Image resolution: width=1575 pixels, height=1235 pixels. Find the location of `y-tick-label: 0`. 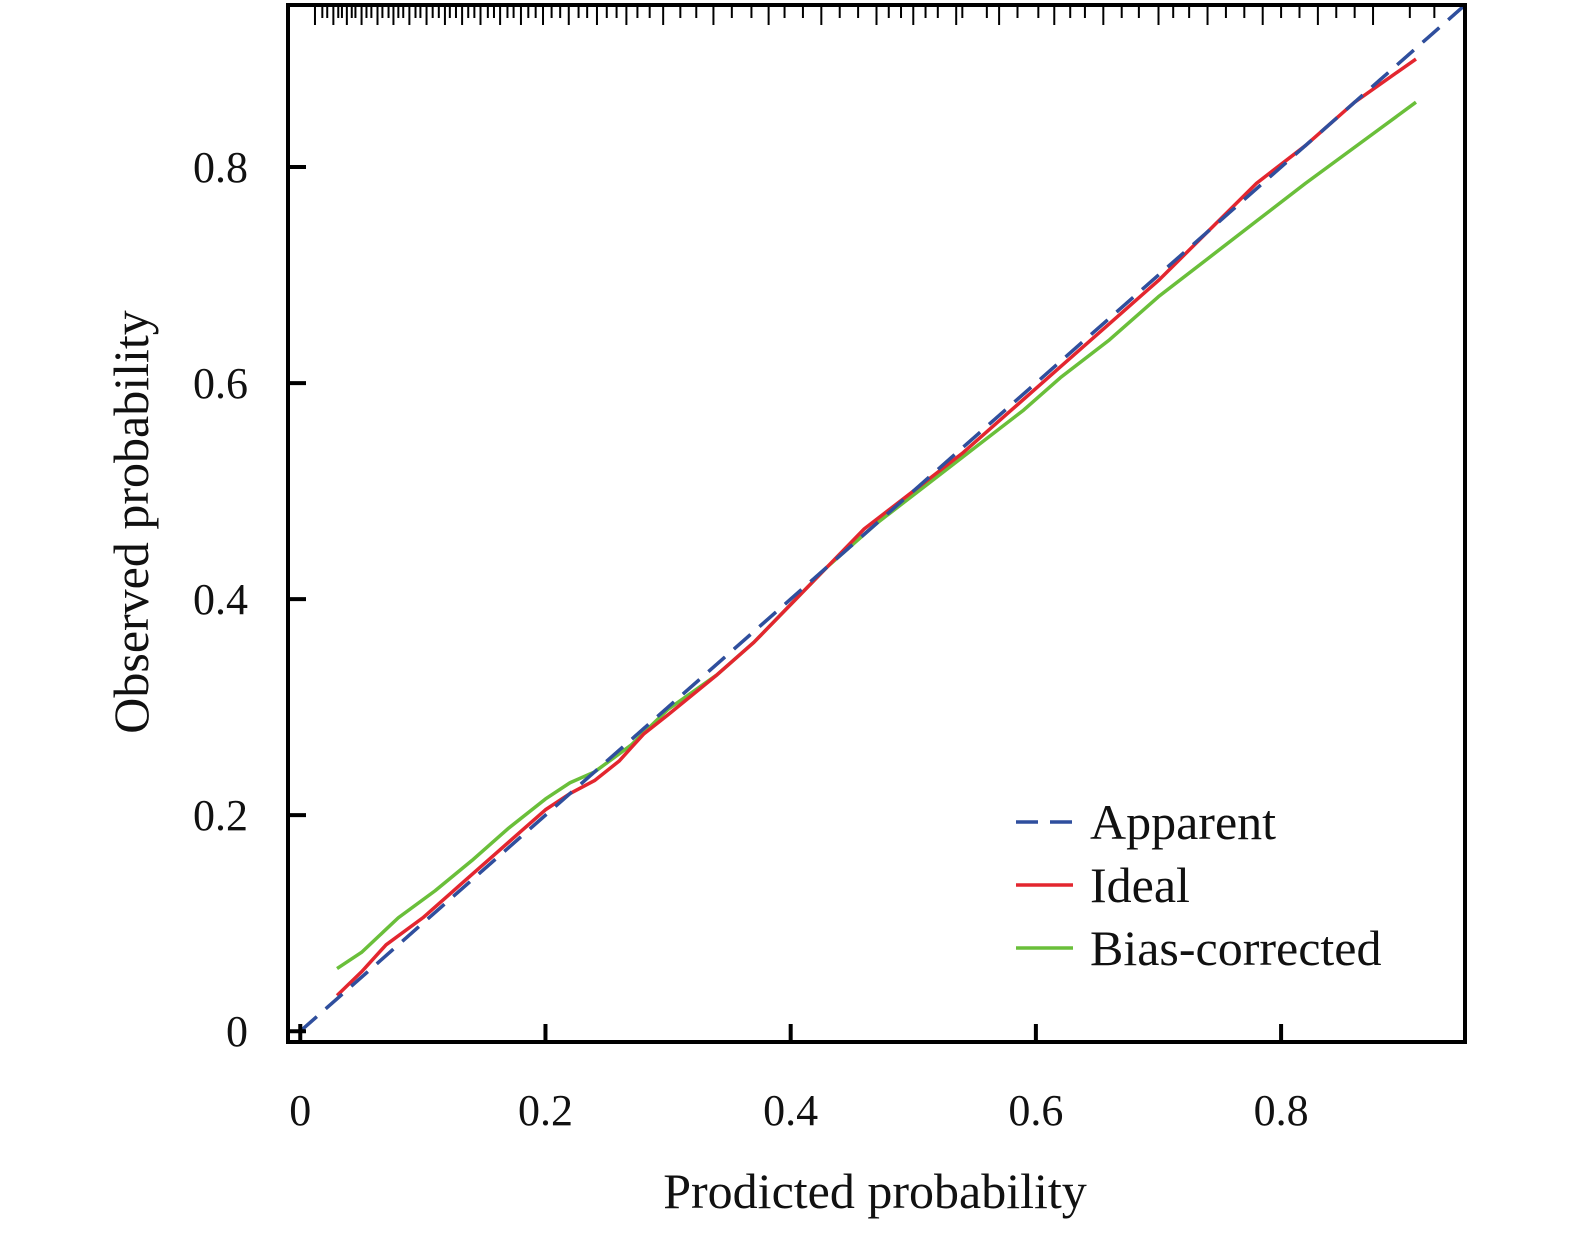

y-tick-label: 0 is located at coordinates (237, 1031).